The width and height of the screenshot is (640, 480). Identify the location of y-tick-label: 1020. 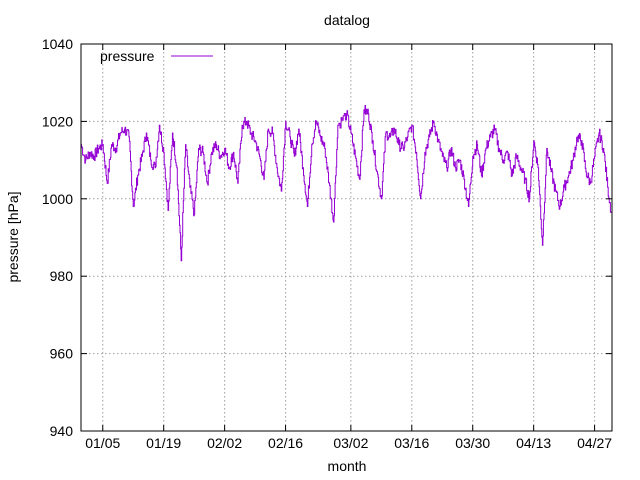
(57, 121).